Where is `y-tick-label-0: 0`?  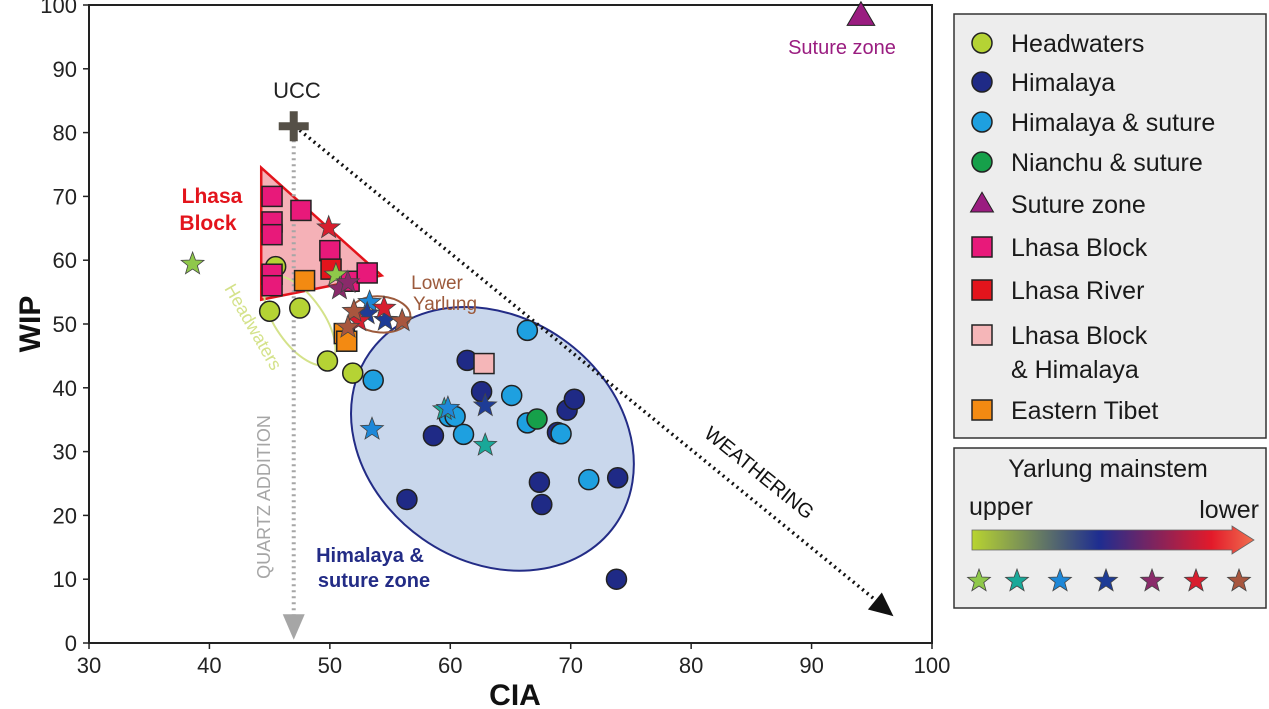
y-tick-label-0: 0 is located at coordinates (71, 643).